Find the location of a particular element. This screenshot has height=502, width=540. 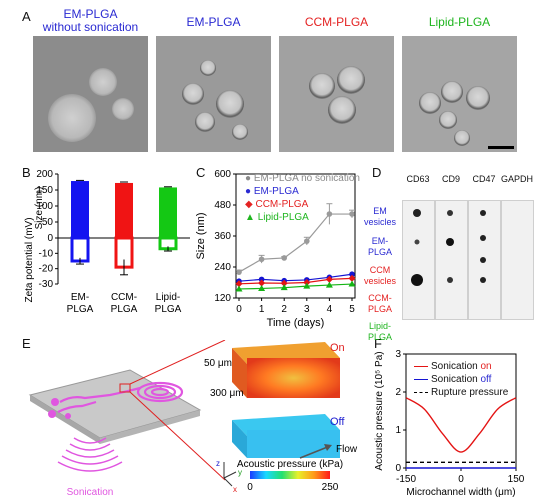

flow-arrow is located at coordinates (315, 452).